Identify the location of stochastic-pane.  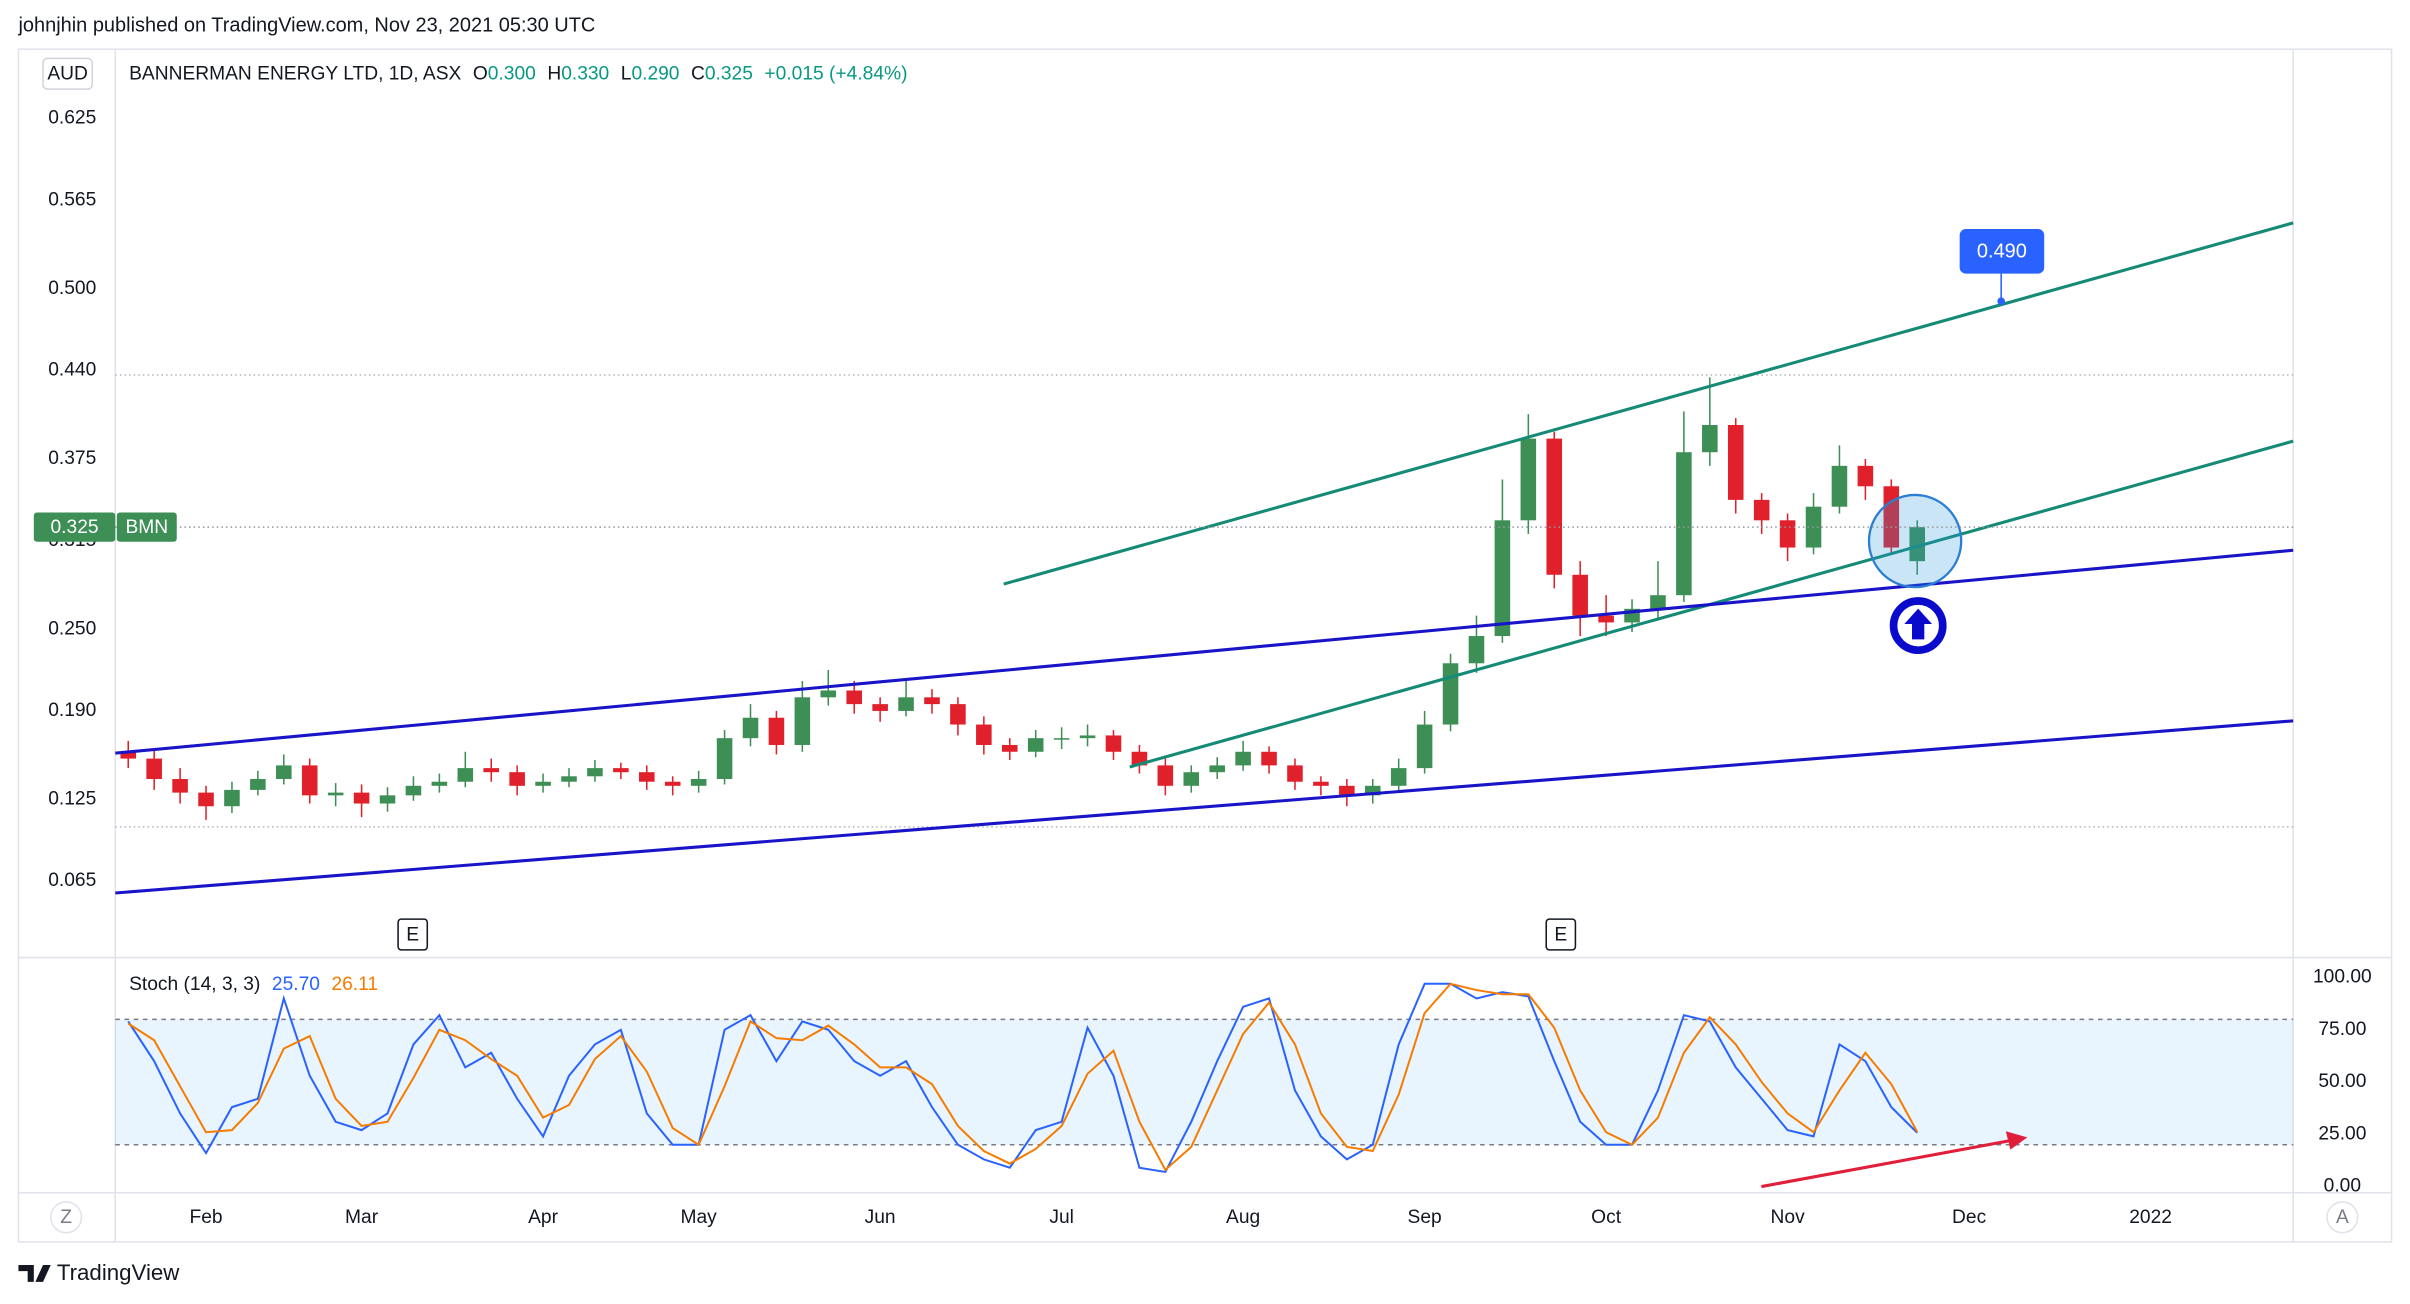
(1204, 1078).